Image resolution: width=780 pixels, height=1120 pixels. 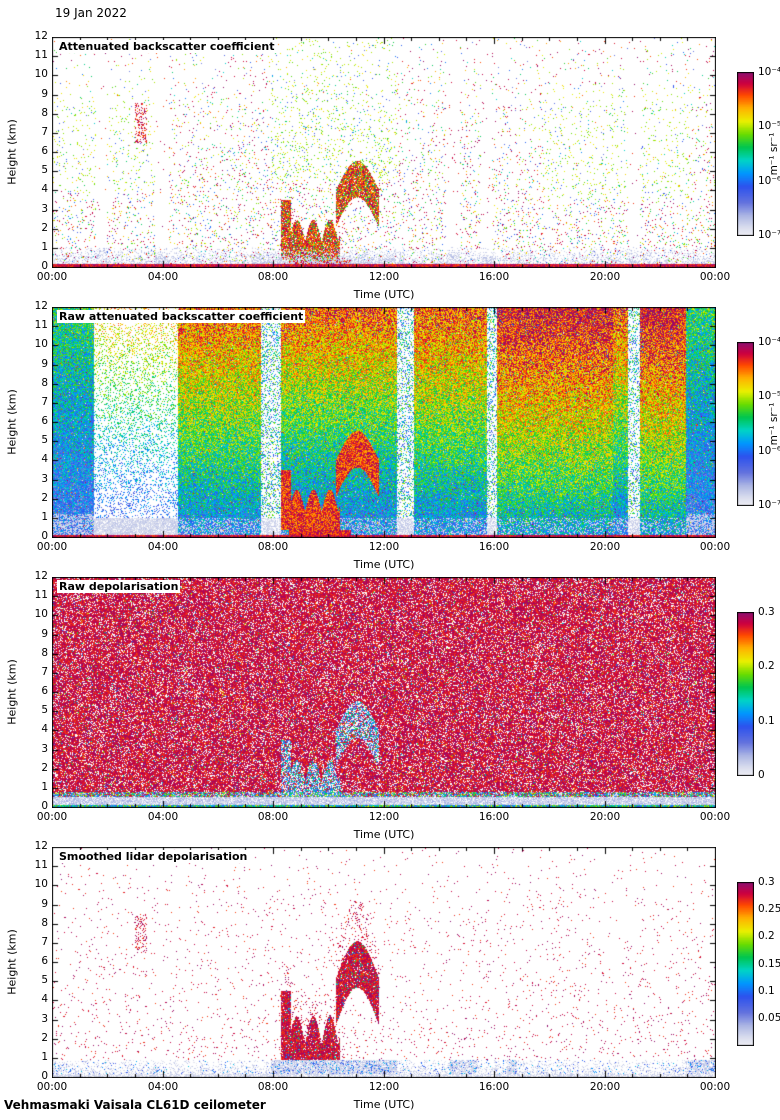 What do you see at coordinates (181, 316) in the screenshot?
I see `panel-title: Raw attenuated backscatter coefficient` at bounding box center [181, 316].